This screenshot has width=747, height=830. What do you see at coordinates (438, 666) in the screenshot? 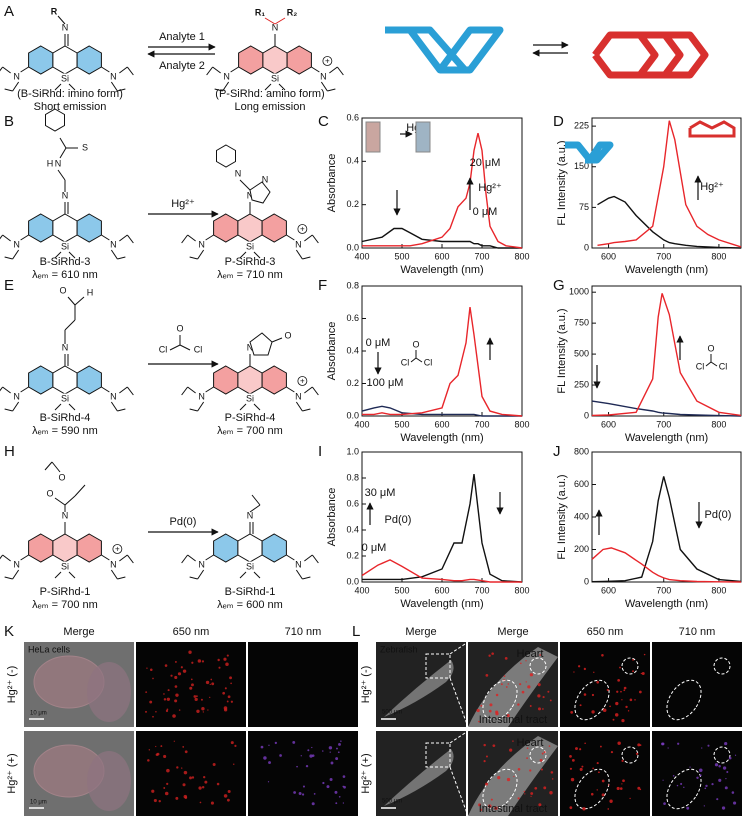
I see `zoom-box` at bounding box center [438, 666].